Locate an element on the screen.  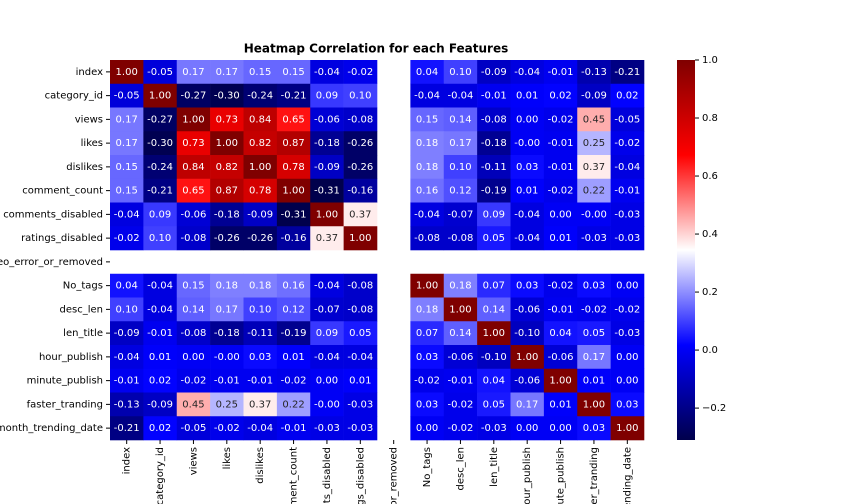
y-tick-label: minute_publish is located at coordinates (65, 381).